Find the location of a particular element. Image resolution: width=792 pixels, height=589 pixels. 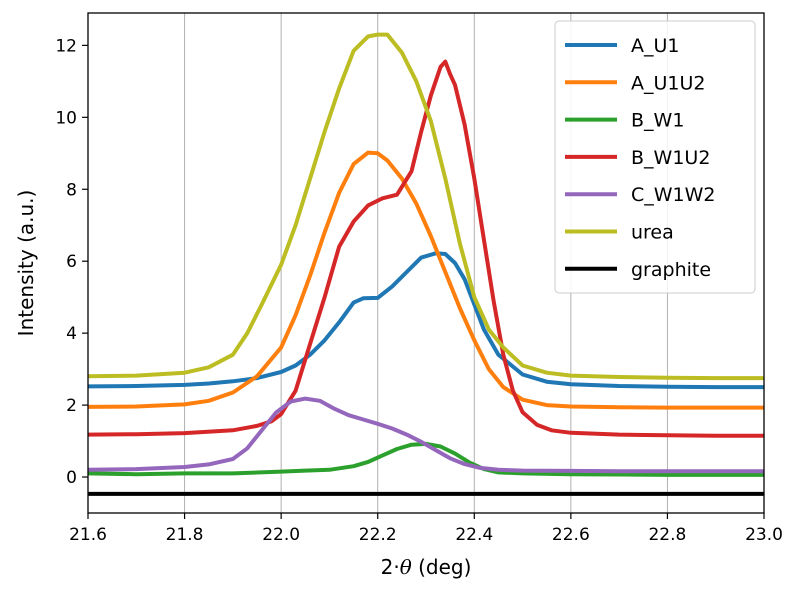

legend-label: urea is located at coordinates (652, 233).